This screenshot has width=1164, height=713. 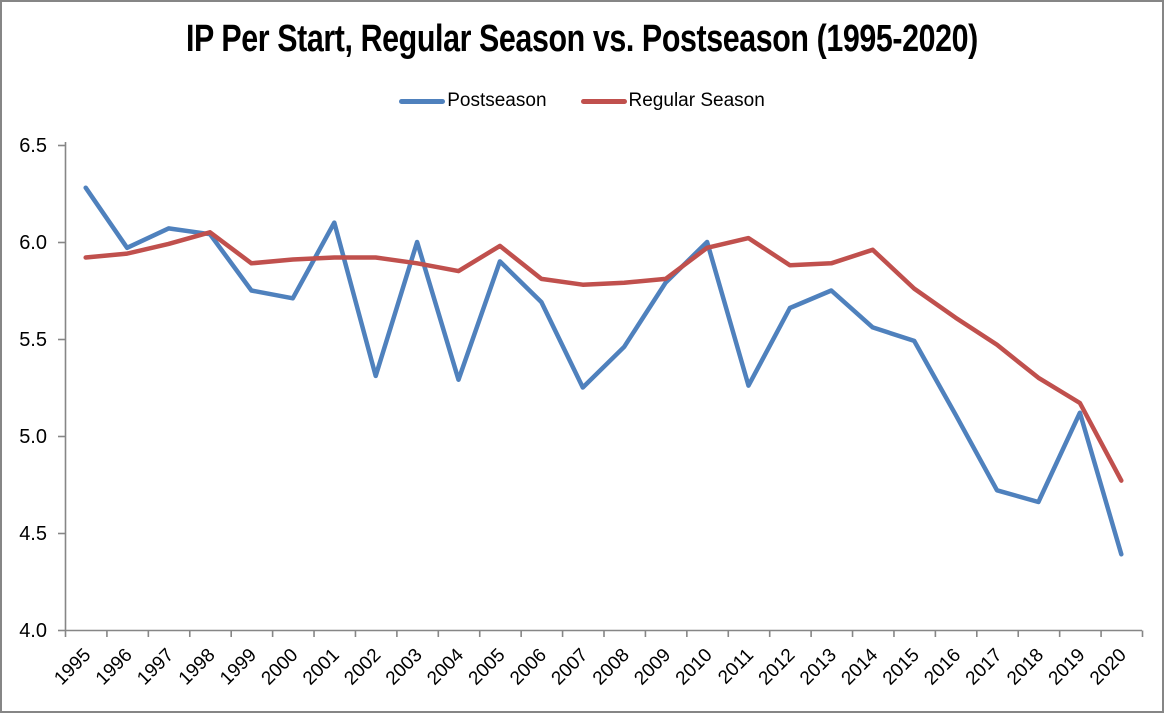 I want to click on x-tick-label: 2017, so click(x=984, y=667).